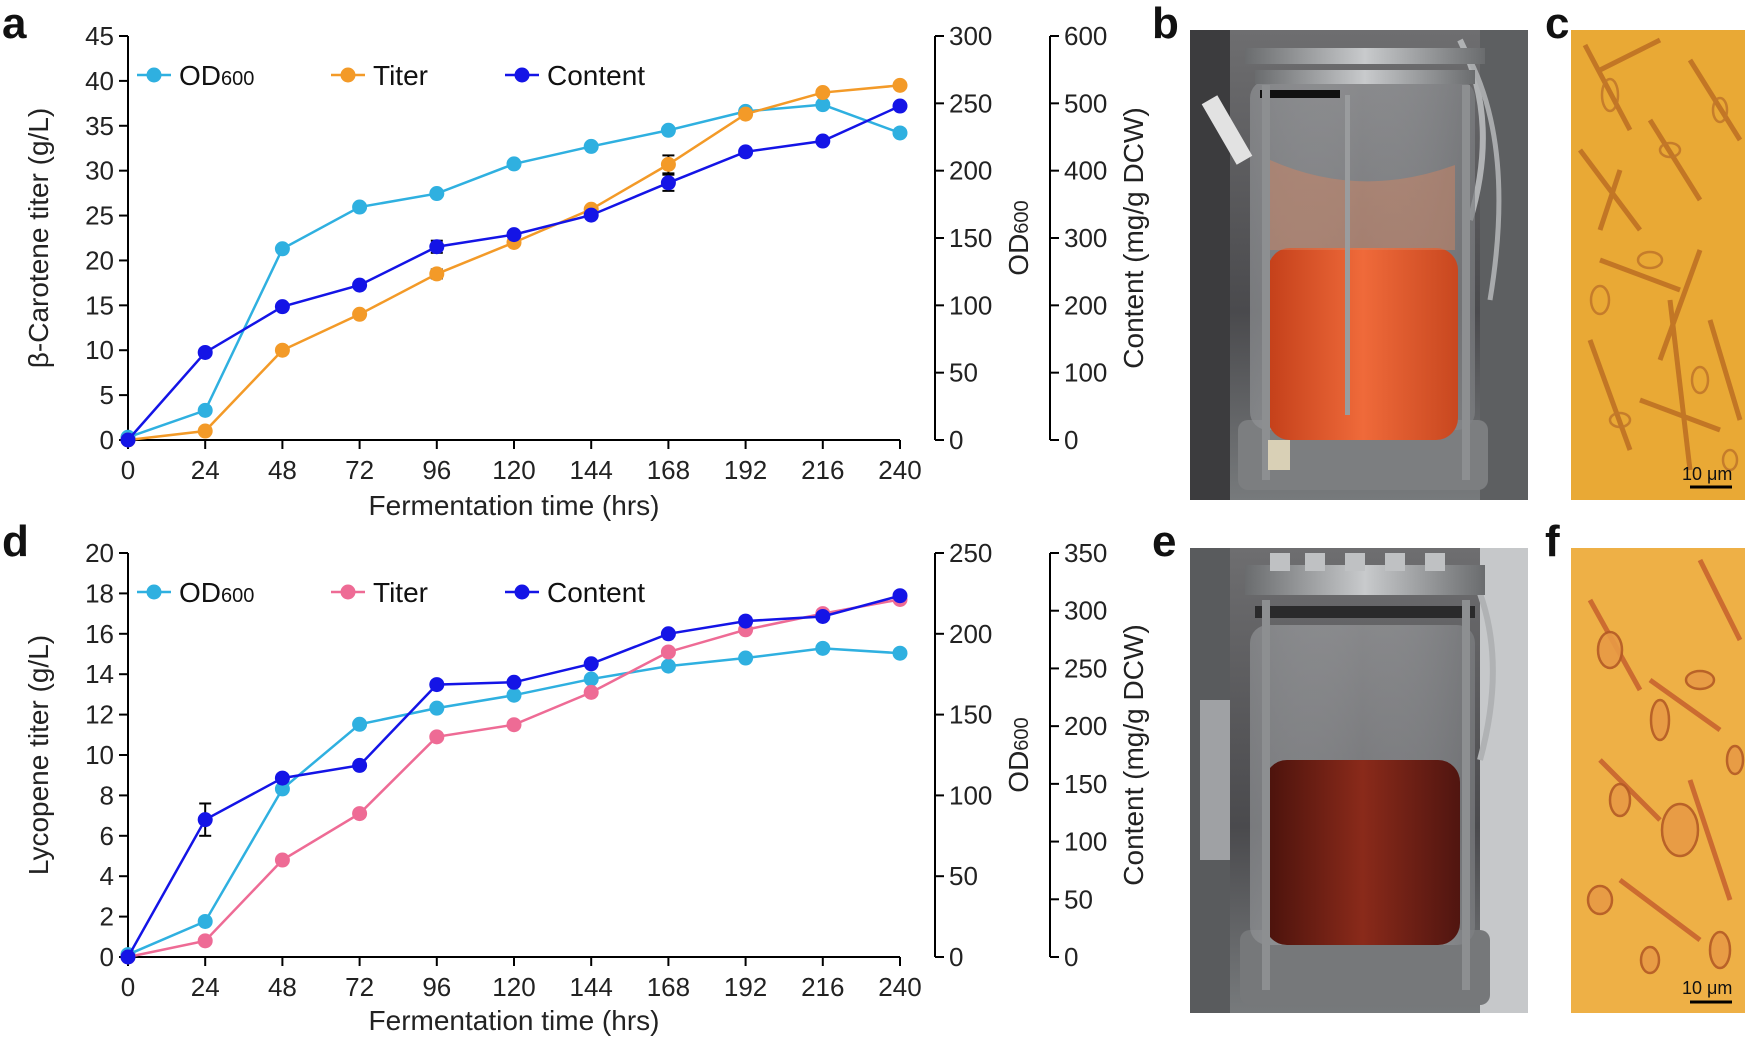 Image resolution: width=1749 pixels, height=1038 pixels. What do you see at coordinates (1085, 373) in the screenshot?
I see `y-tick-label-right2-a: 100` at bounding box center [1085, 373].